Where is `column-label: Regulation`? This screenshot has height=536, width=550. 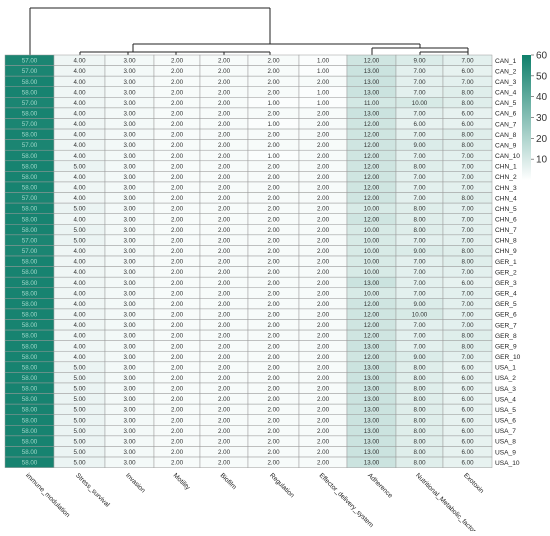
column-label: Regulation is located at coordinates (281, 485).